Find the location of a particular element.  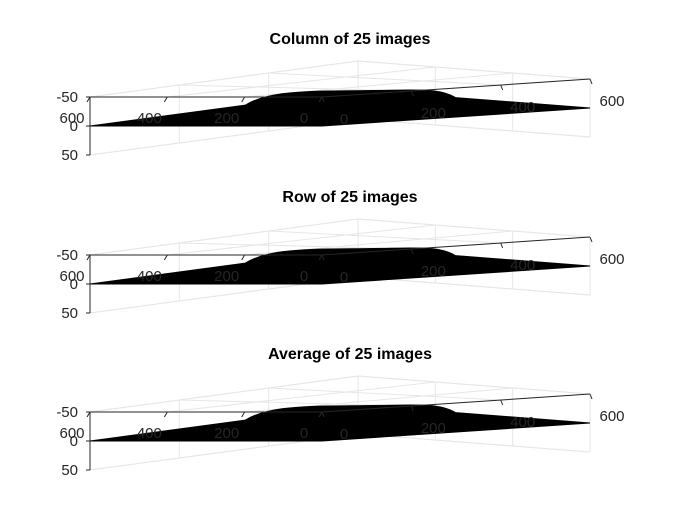

chart-title: Column of 25 images is located at coordinates (350, 39).